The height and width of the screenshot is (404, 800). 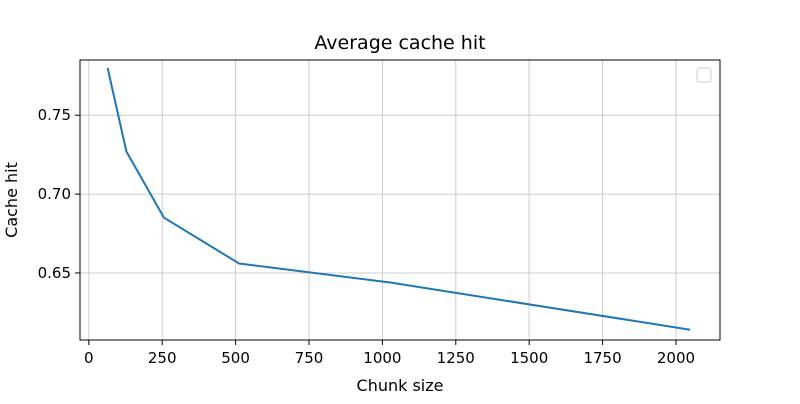 What do you see at coordinates (382, 358) in the screenshot?
I see `x-tick-label: 1000` at bounding box center [382, 358].